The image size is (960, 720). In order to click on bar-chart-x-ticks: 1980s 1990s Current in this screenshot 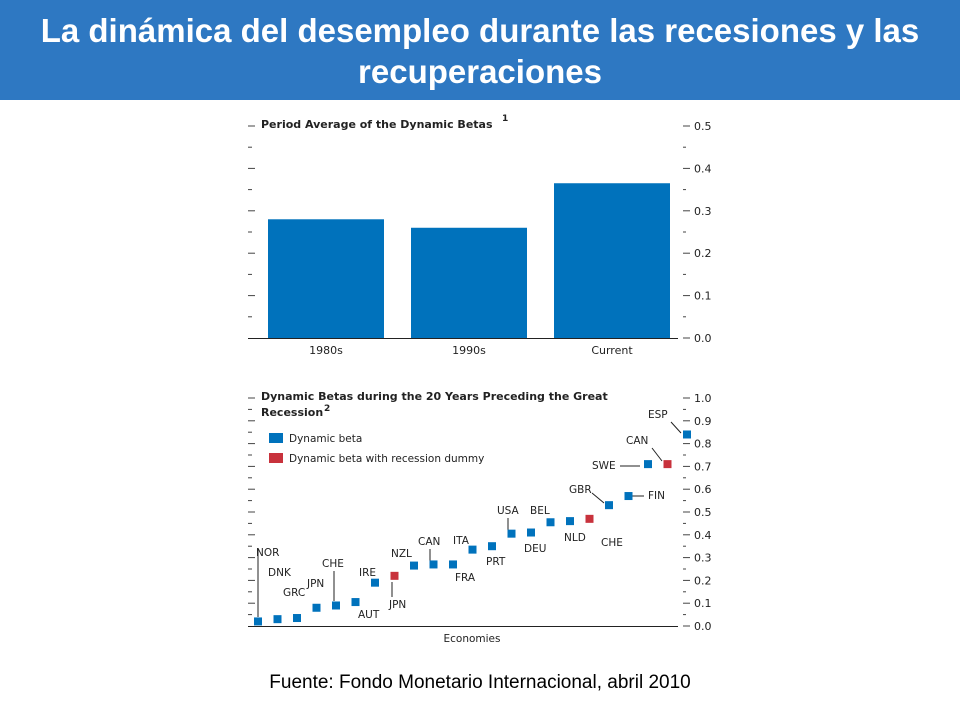, I will do `click(471, 350)`.